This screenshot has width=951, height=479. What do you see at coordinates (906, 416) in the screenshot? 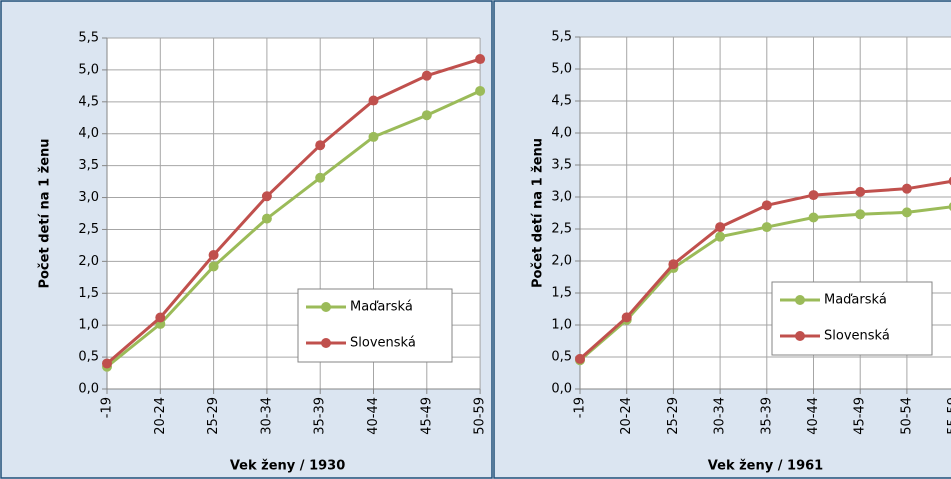
I see `x-tick-label: 50-54` at bounding box center [906, 416].